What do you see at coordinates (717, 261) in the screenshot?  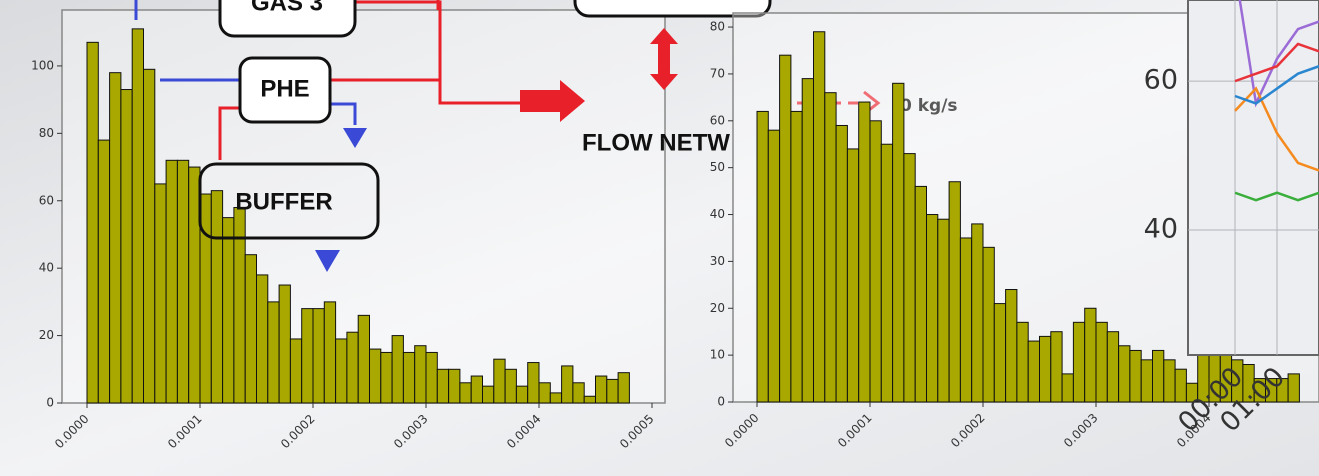 I see `y-tick-label: 30` at bounding box center [717, 261].